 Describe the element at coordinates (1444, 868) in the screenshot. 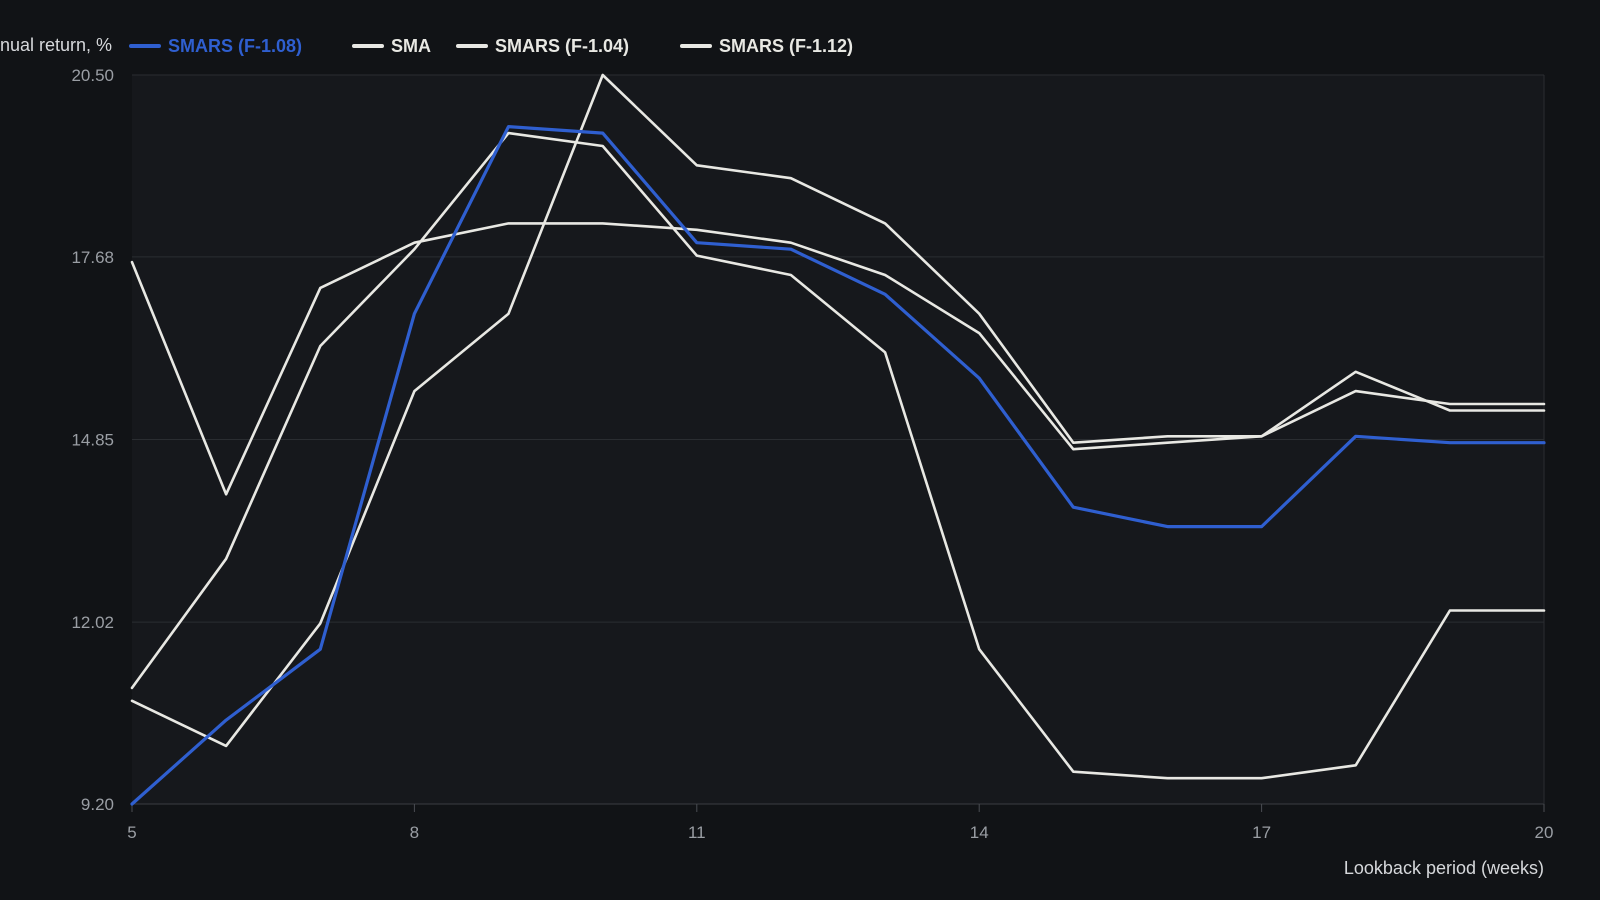

I see `x-axis-title: Lookback period (weeks)` at that location.